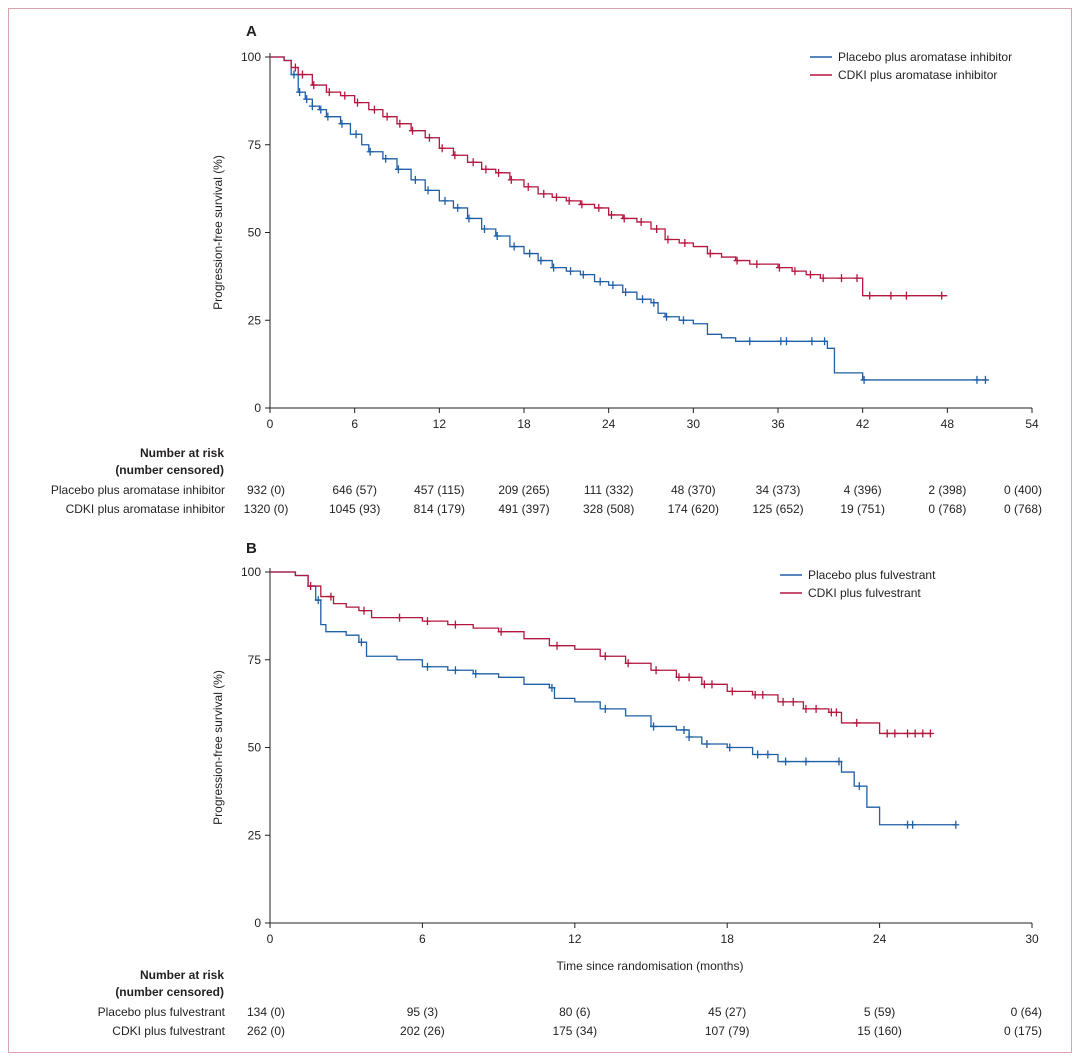 This screenshot has height=1061, width=1080. What do you see at coordinates (917, 75) in the screenshot?
I see `legend-label: CDKI plus aromatase inhibitor` at bounding box center [917, 75].